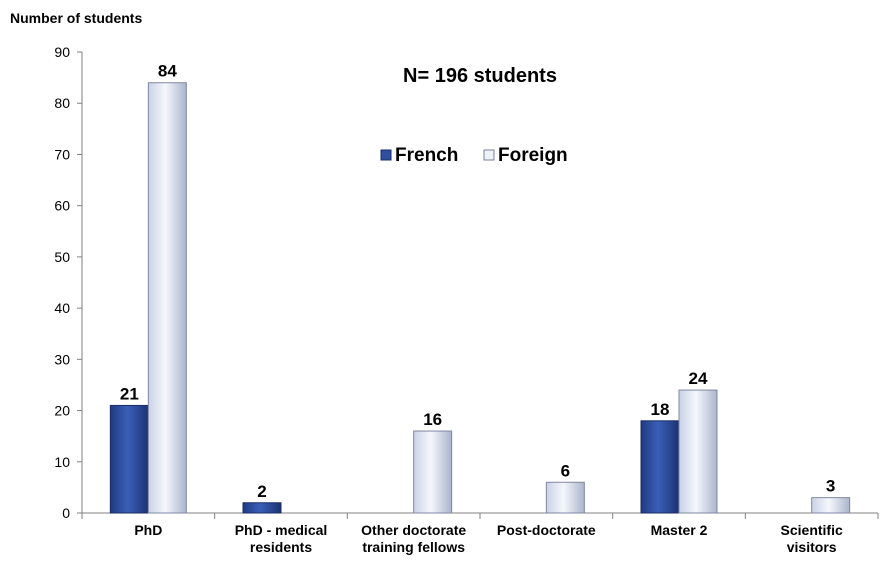 The width and height of the screenshot is (883, 563). I want to click on x-tick-label: PhD - medical residents, so click(281, 538).